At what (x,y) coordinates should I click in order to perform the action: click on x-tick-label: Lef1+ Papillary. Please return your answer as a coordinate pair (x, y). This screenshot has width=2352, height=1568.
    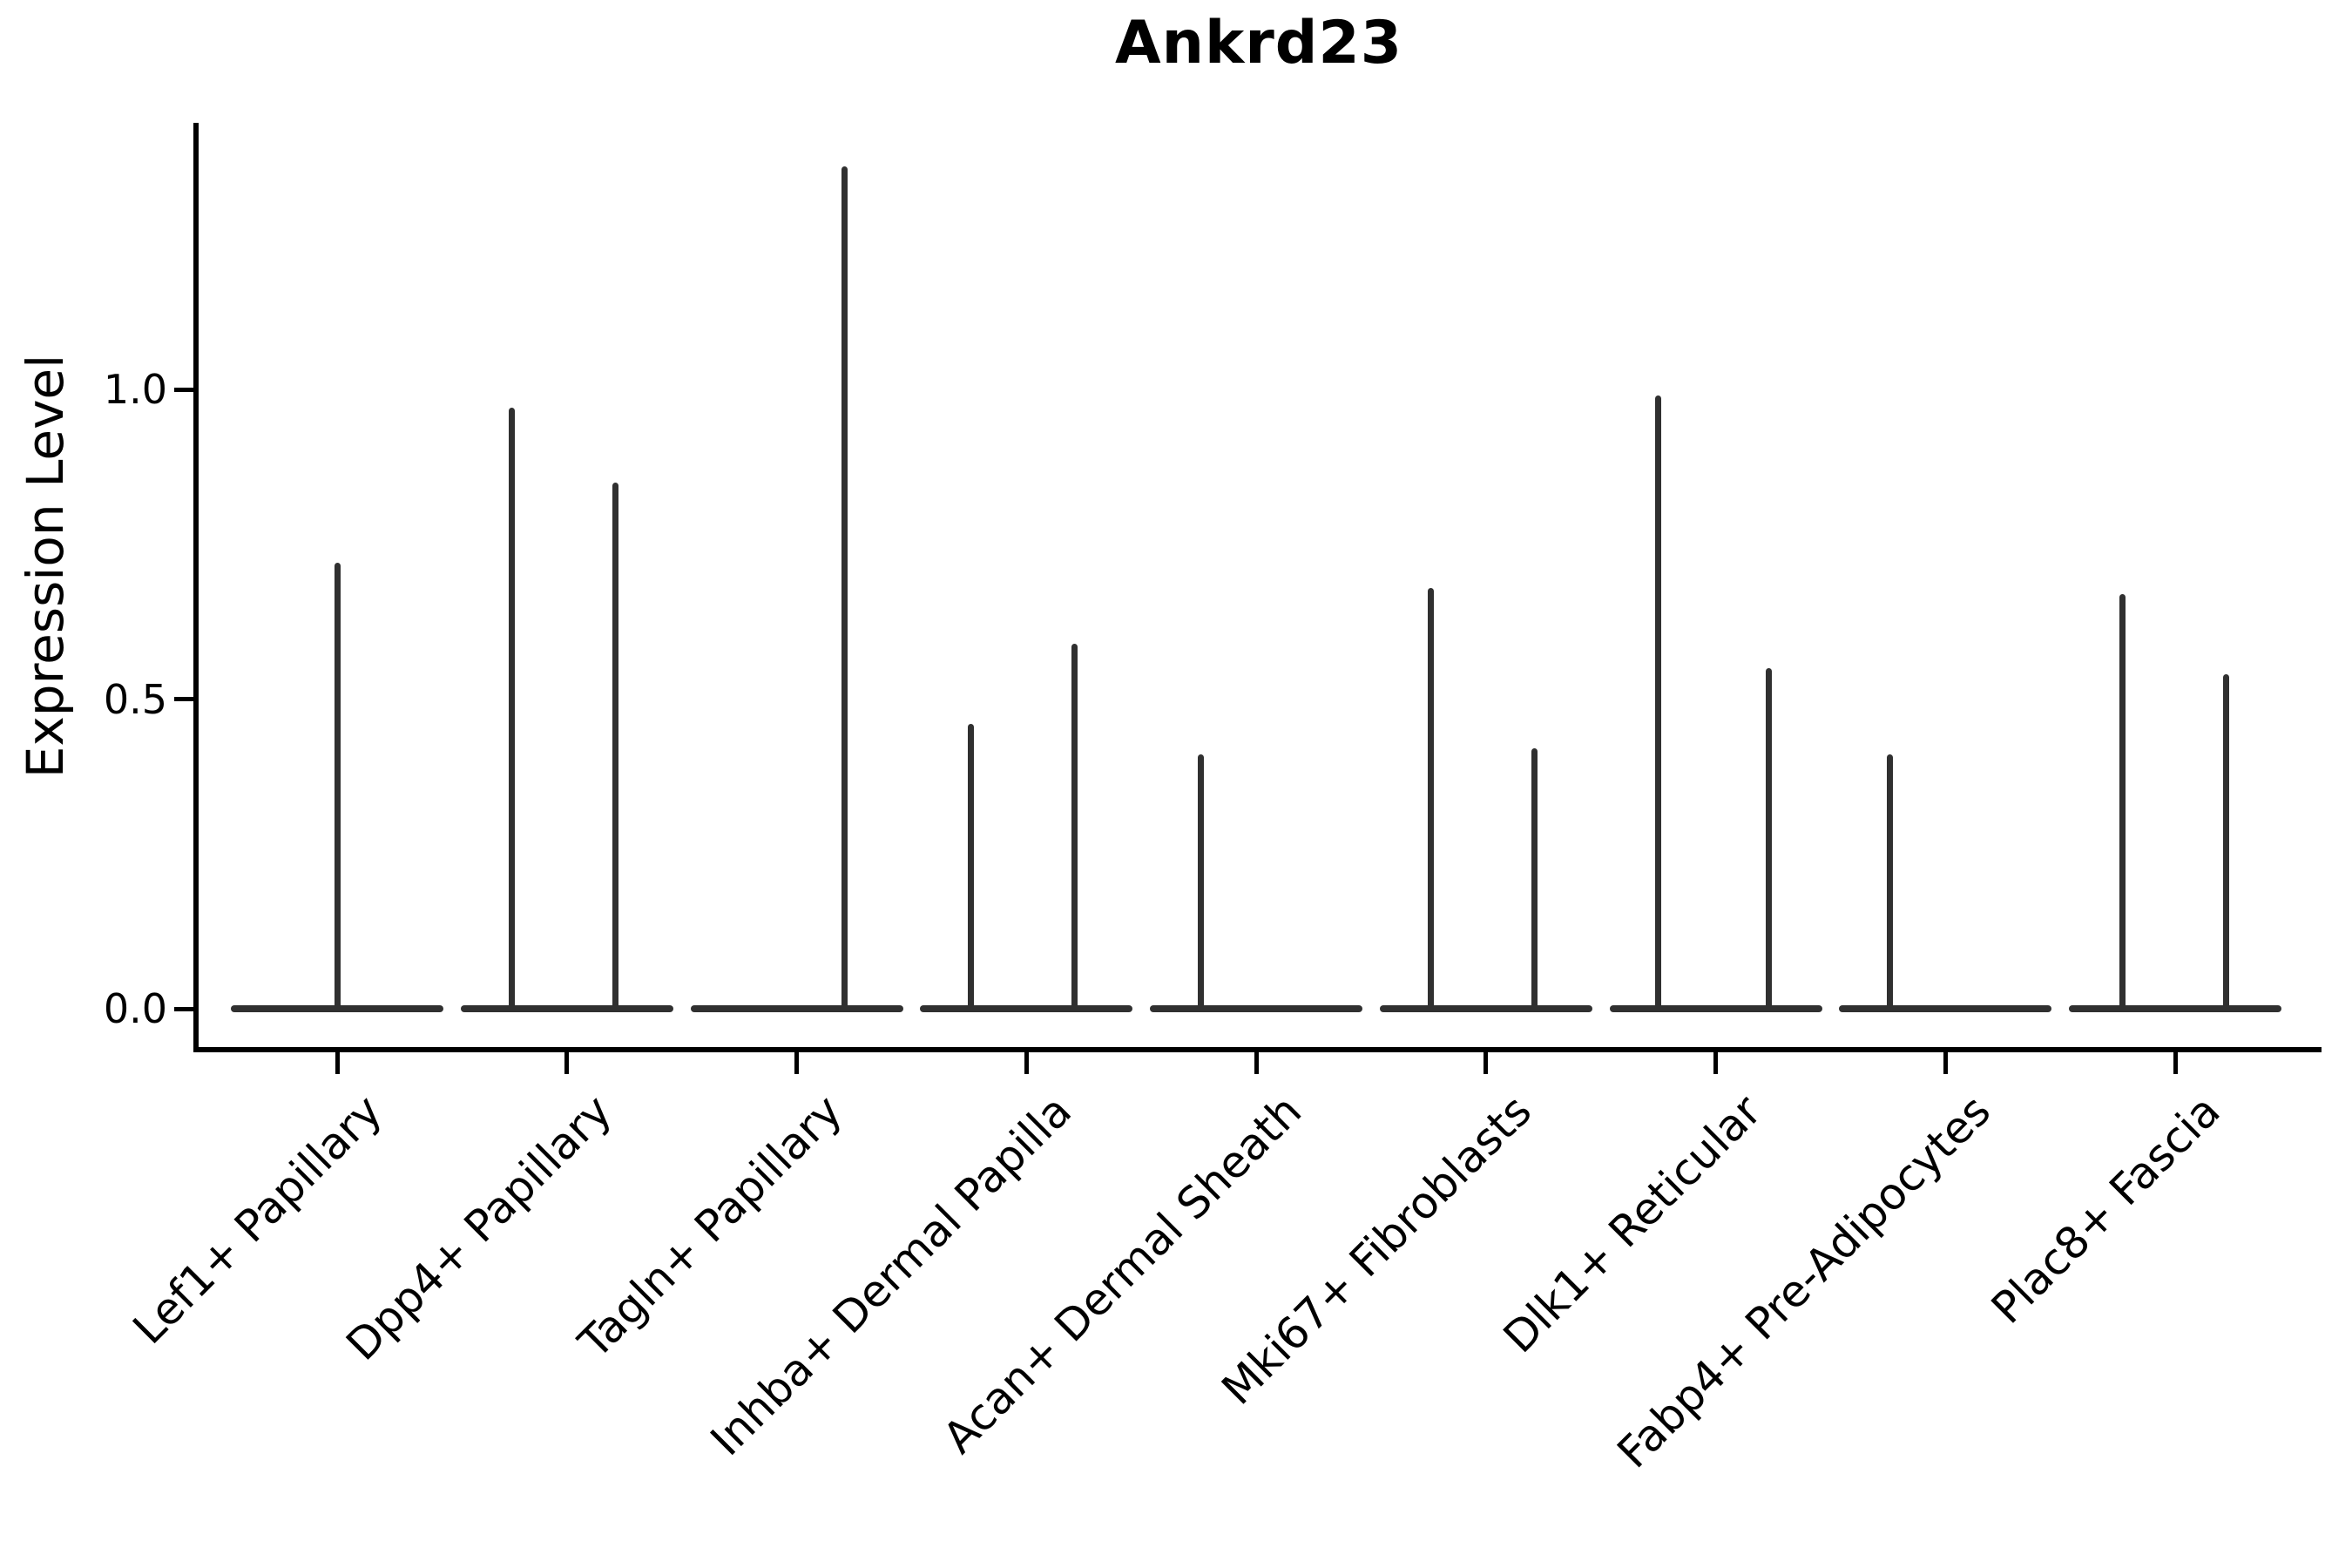
    Looking at the image, I should click on (258, 1220).